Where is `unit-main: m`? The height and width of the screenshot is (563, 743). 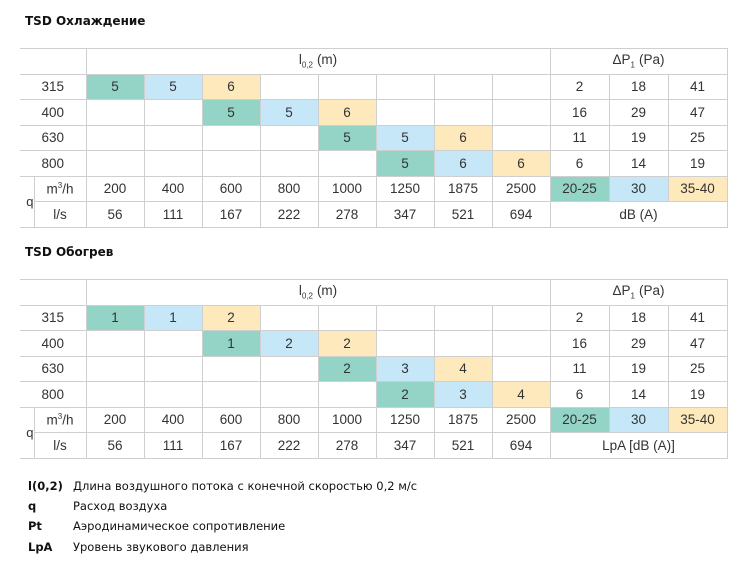
unit-main: m is located at coordinates (52, 189).